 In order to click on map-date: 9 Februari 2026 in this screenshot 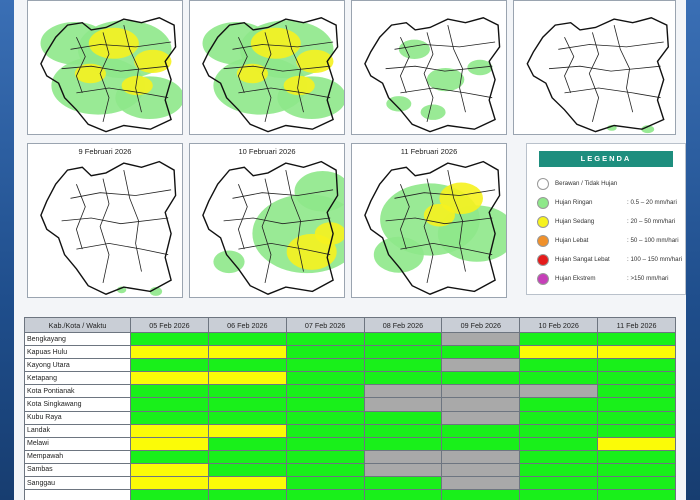, I will do `click(105, 151)`.